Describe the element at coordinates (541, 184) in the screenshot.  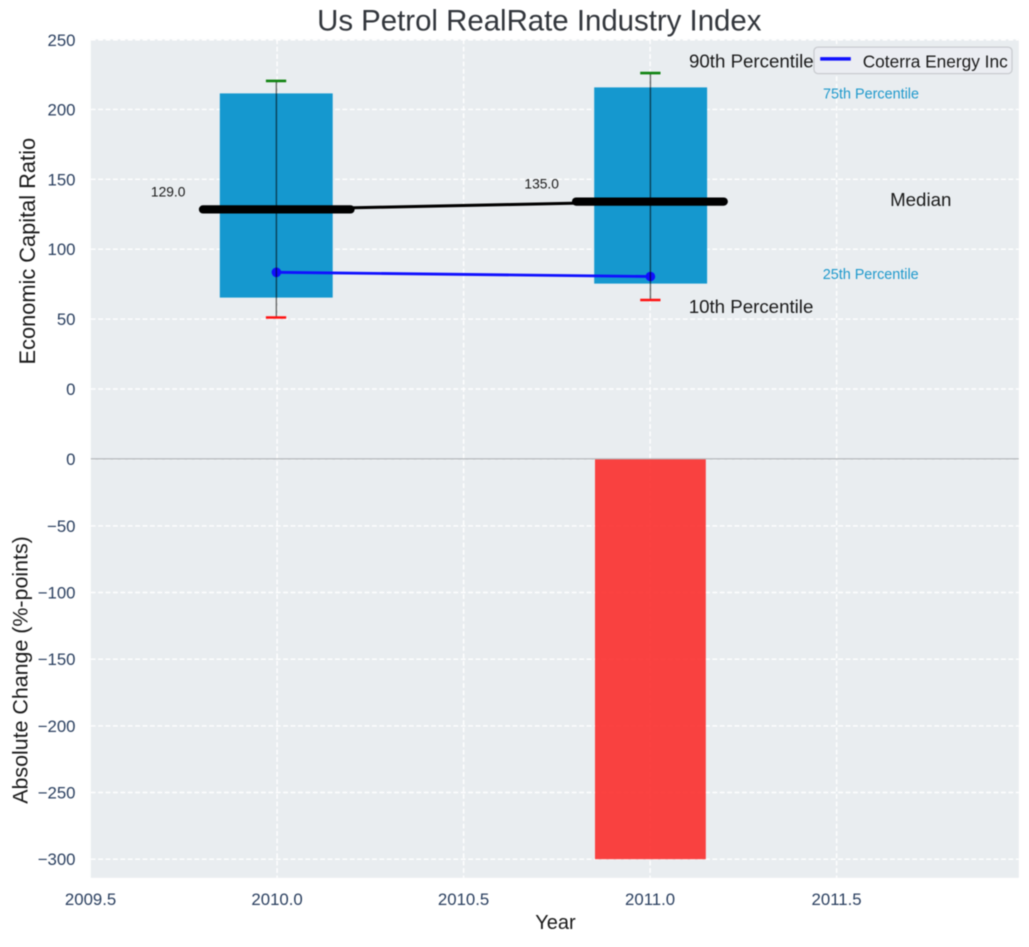
I see `svg-text: 135.0` at that location.